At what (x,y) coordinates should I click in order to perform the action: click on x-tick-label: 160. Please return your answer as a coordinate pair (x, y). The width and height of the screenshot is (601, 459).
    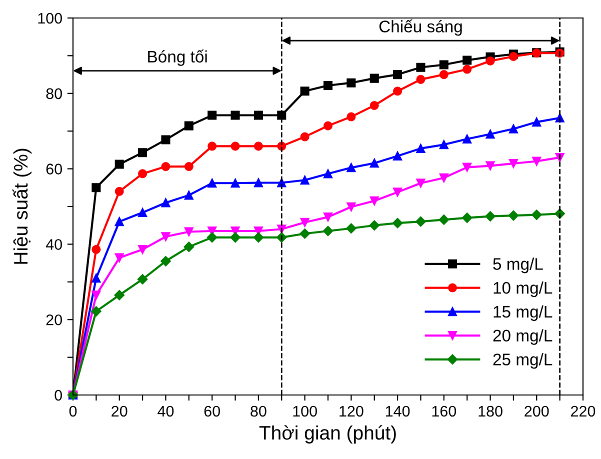
    Looking at the image, I should click on (444, 411).